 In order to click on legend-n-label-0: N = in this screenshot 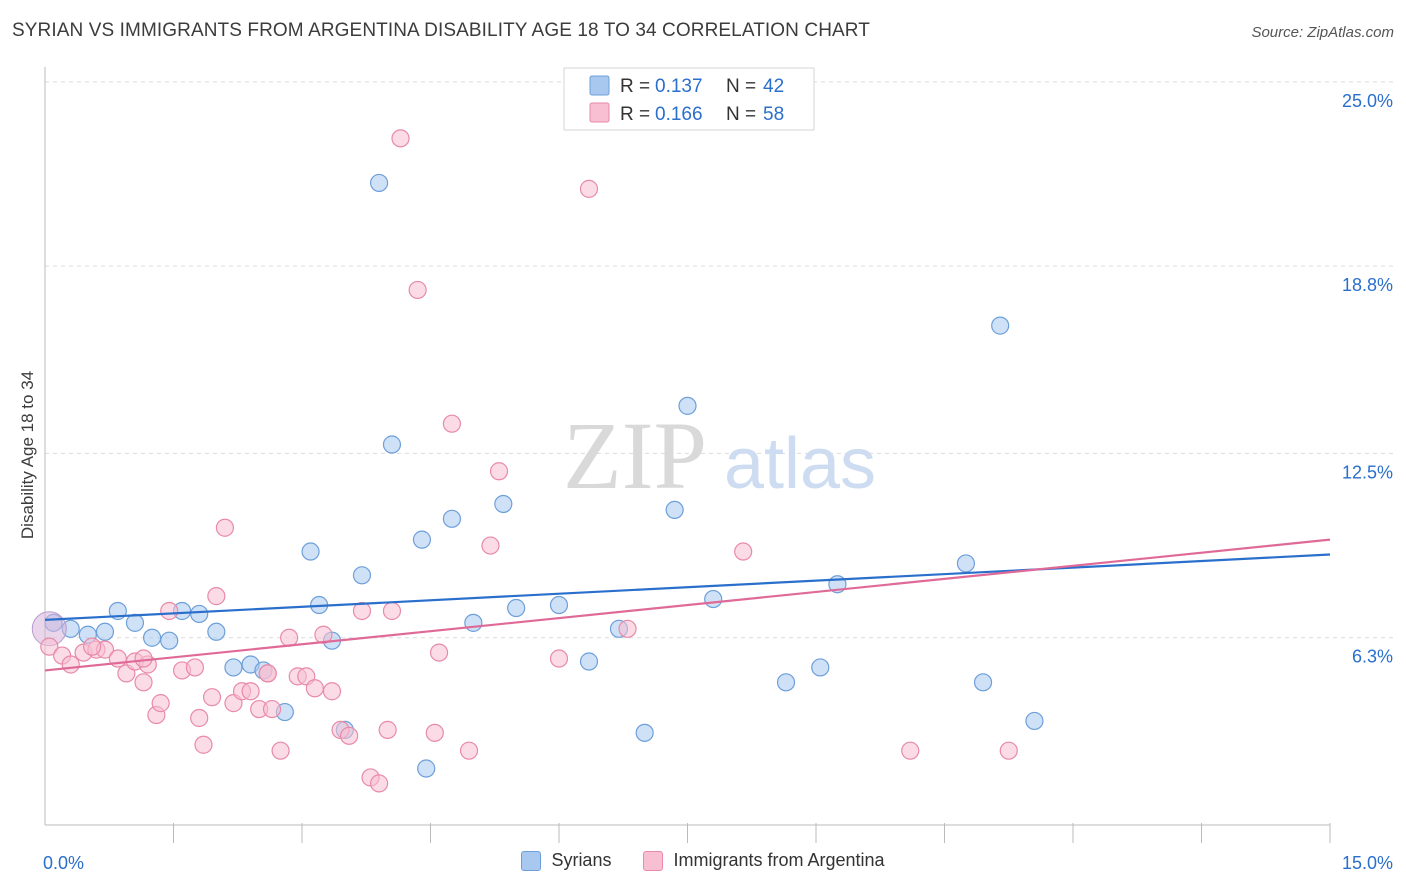, I will do `click(741, 86)`.